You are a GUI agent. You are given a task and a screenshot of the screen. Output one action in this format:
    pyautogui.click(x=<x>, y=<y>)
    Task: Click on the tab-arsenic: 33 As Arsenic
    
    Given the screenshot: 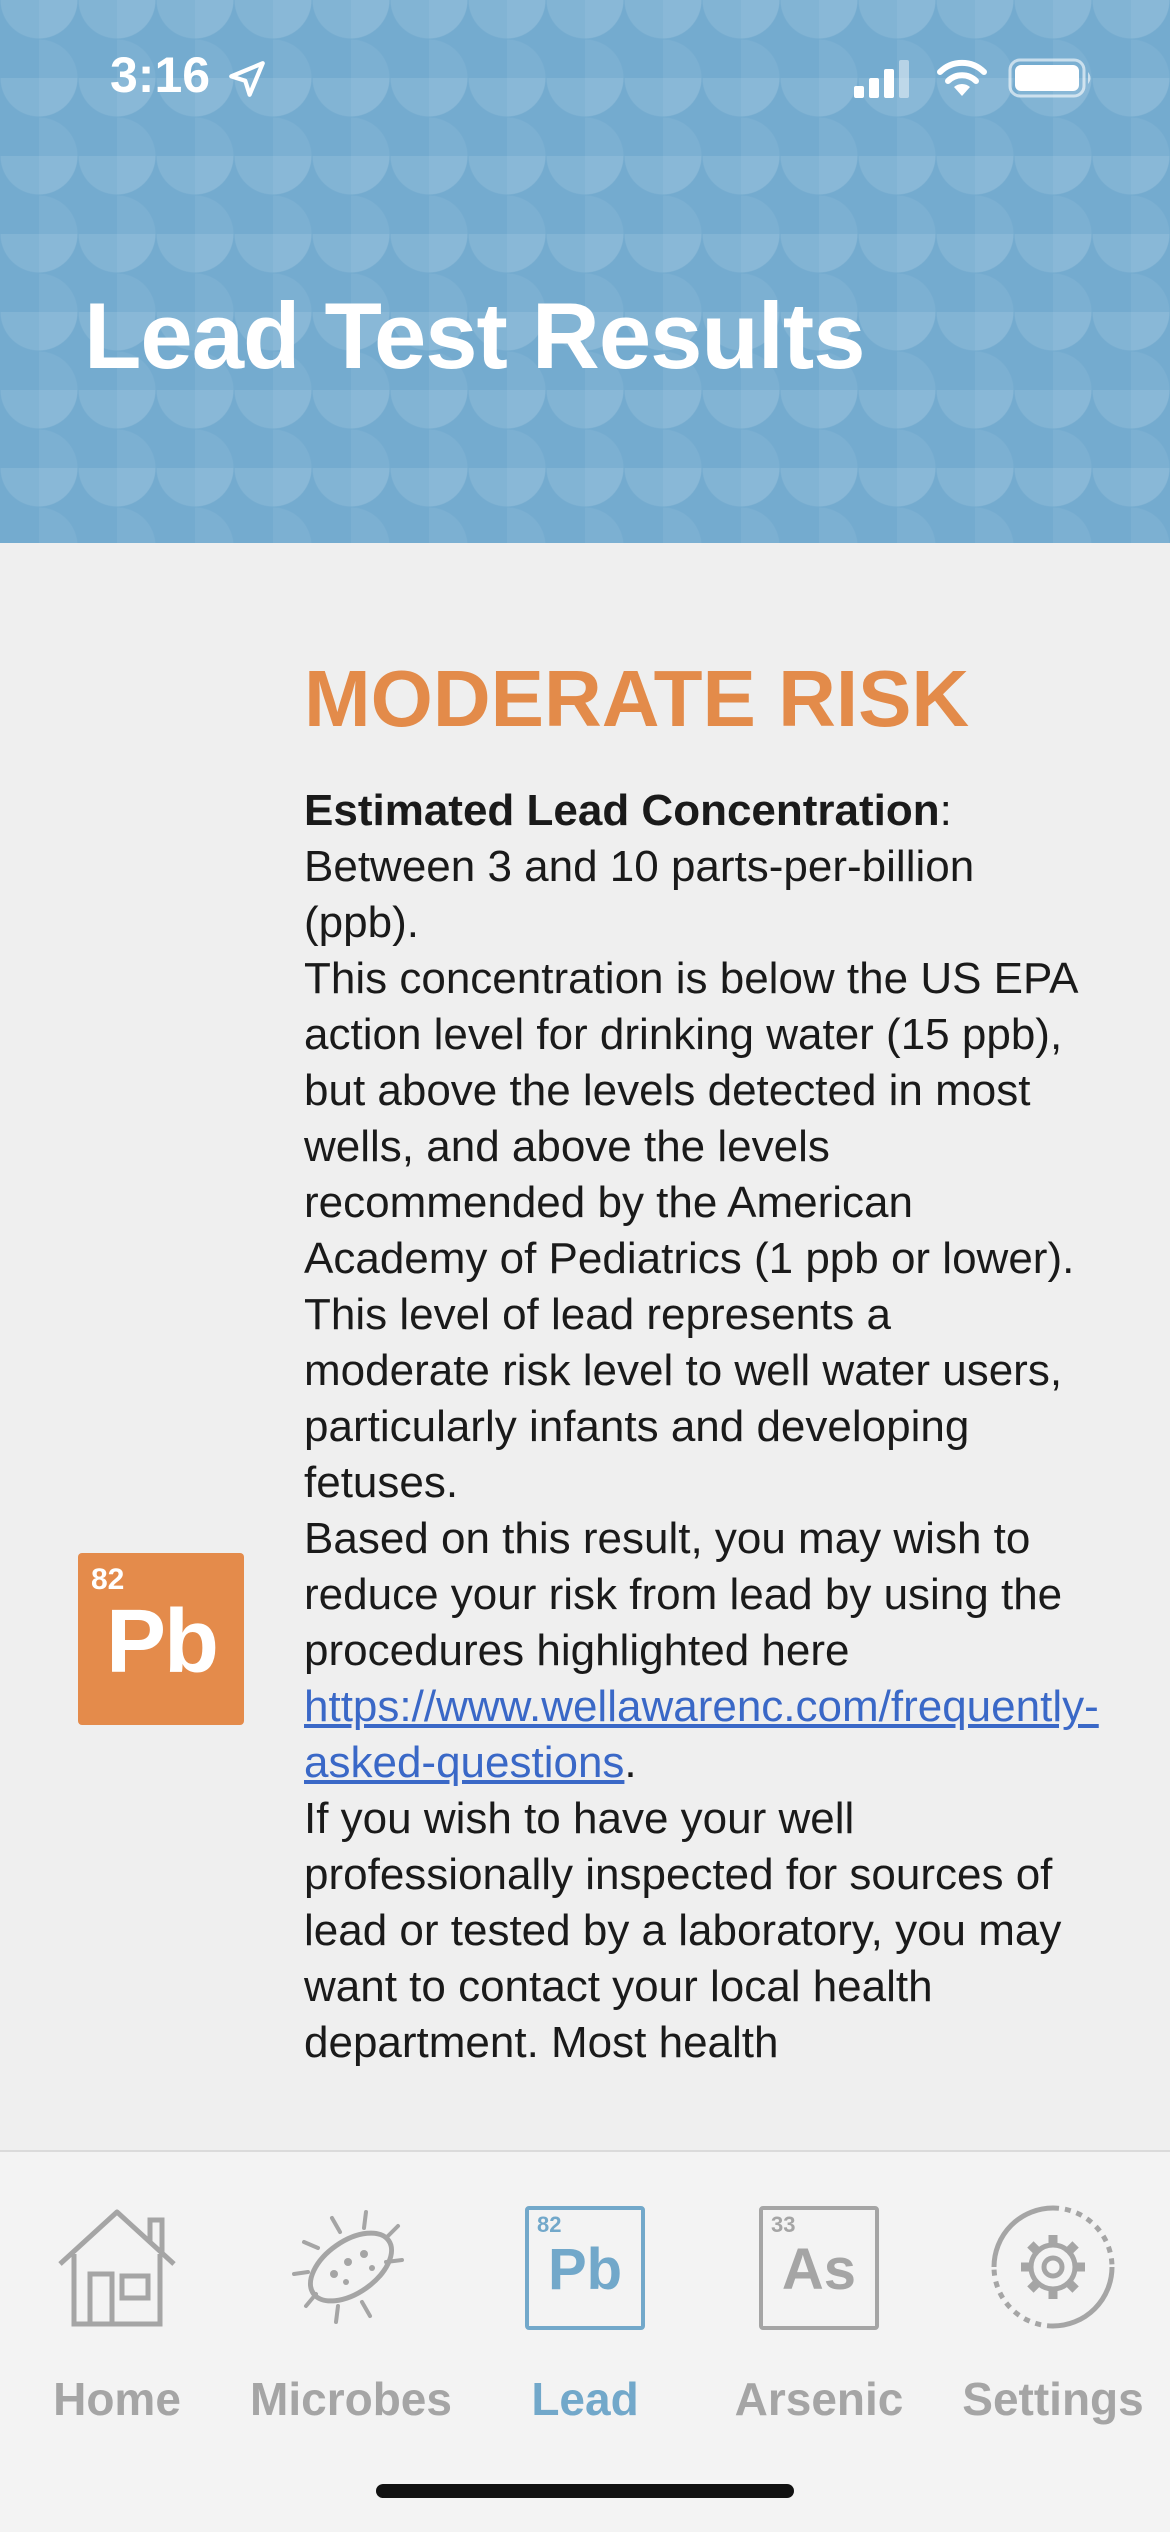 What is the action you would take?
    pyautogui.click(x=819, y=2322)
    